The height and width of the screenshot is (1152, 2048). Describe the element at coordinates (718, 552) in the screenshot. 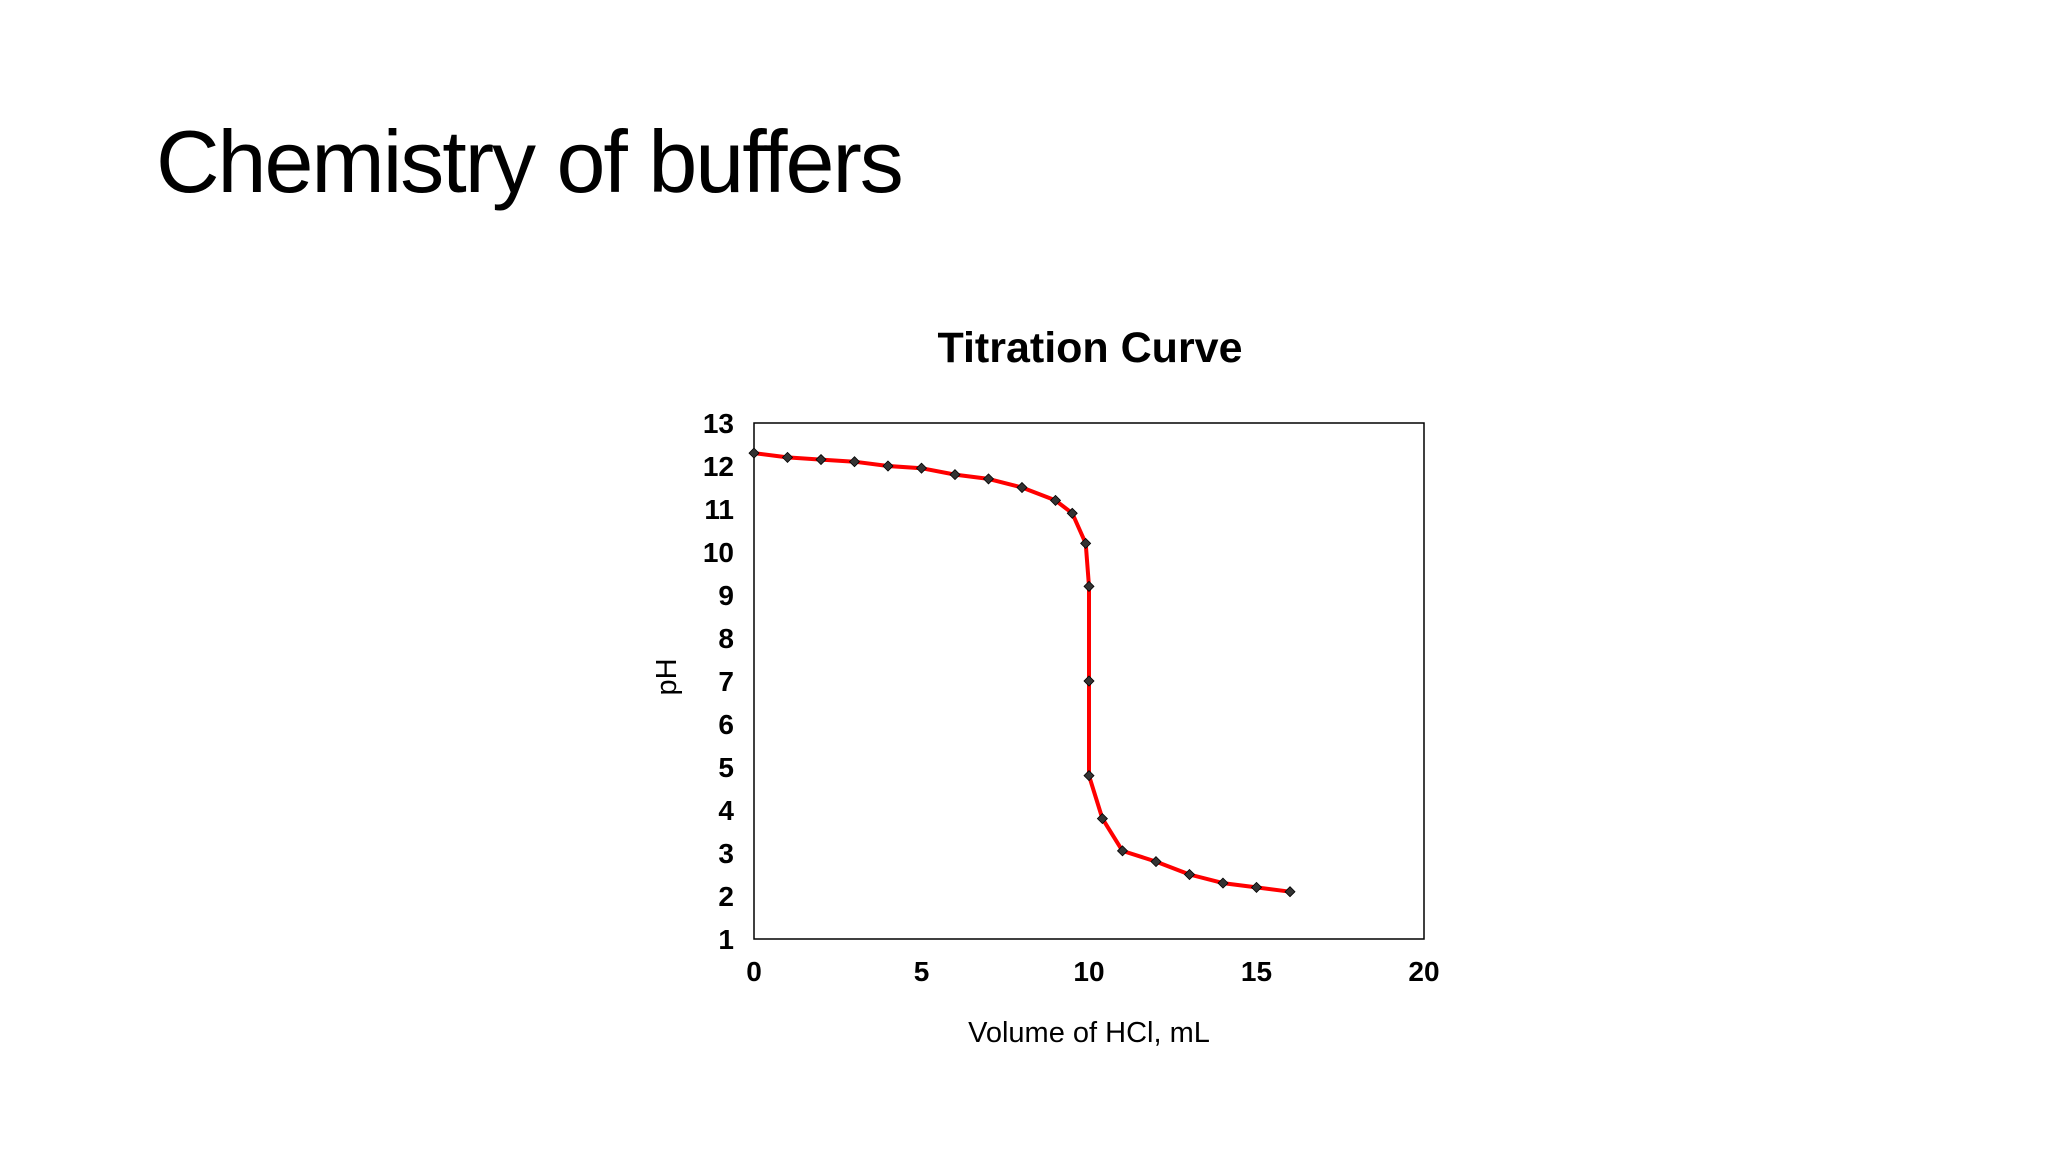

I see `y-tick-label: 10` at that location.